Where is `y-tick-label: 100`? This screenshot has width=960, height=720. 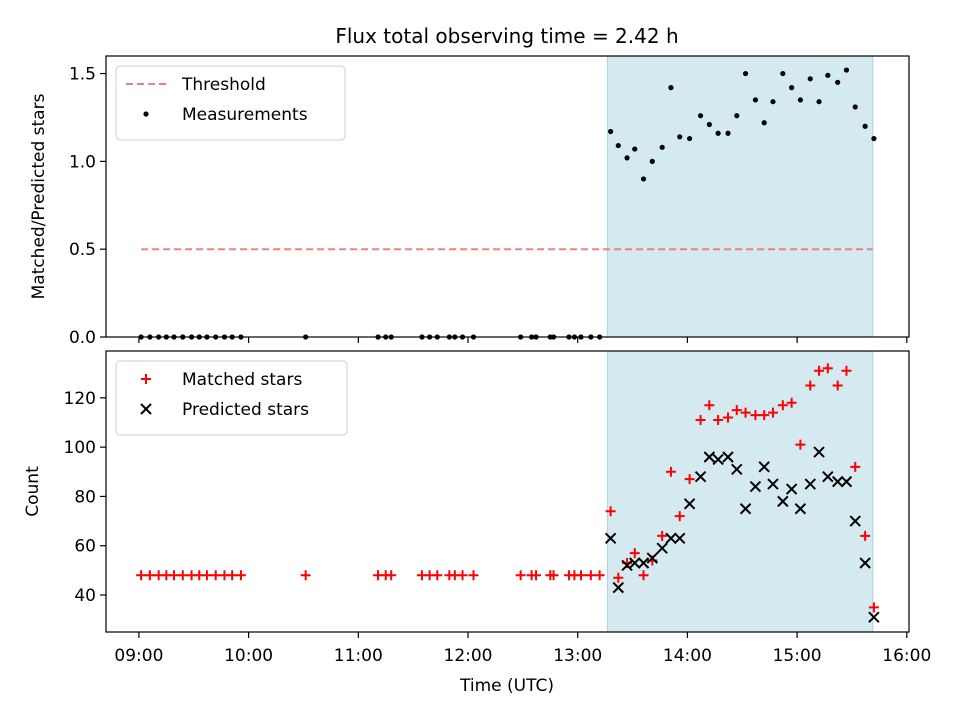 y-tick-label: 100 is located at coordinates (80, 448).